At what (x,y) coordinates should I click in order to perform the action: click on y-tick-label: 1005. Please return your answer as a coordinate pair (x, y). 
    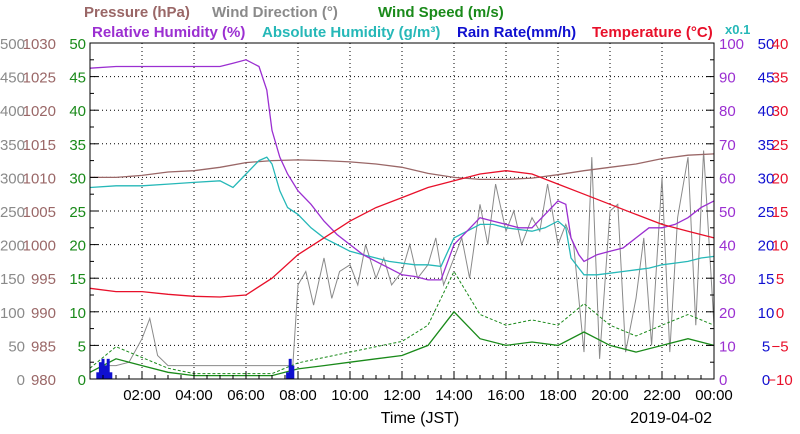
    Looking at the image, I should click on (39, 212).